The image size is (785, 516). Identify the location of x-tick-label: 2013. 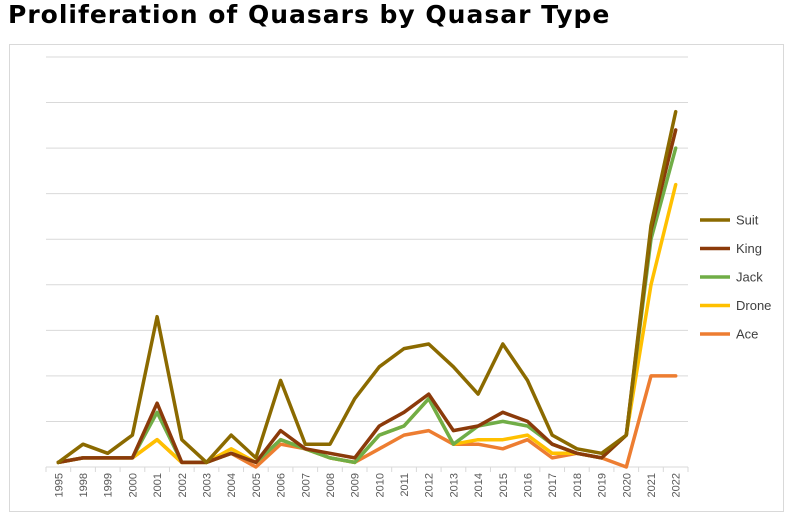
(454, 485).